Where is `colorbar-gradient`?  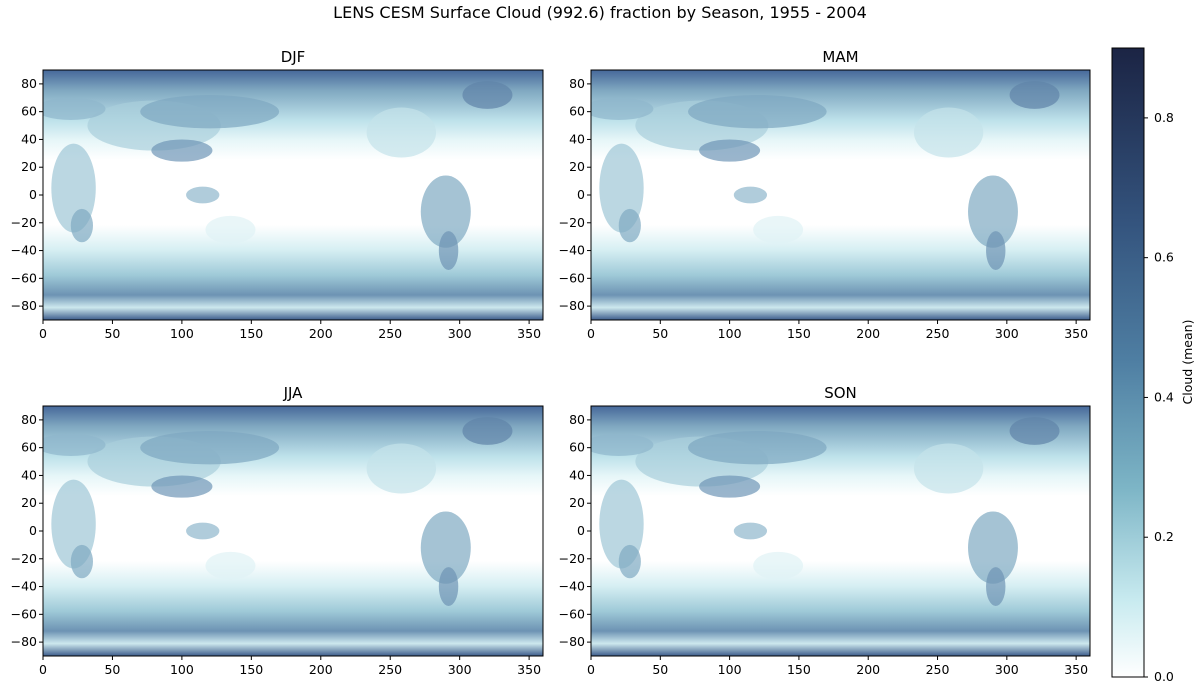 colorbar-gradient is located at coordinates (1128, 362).